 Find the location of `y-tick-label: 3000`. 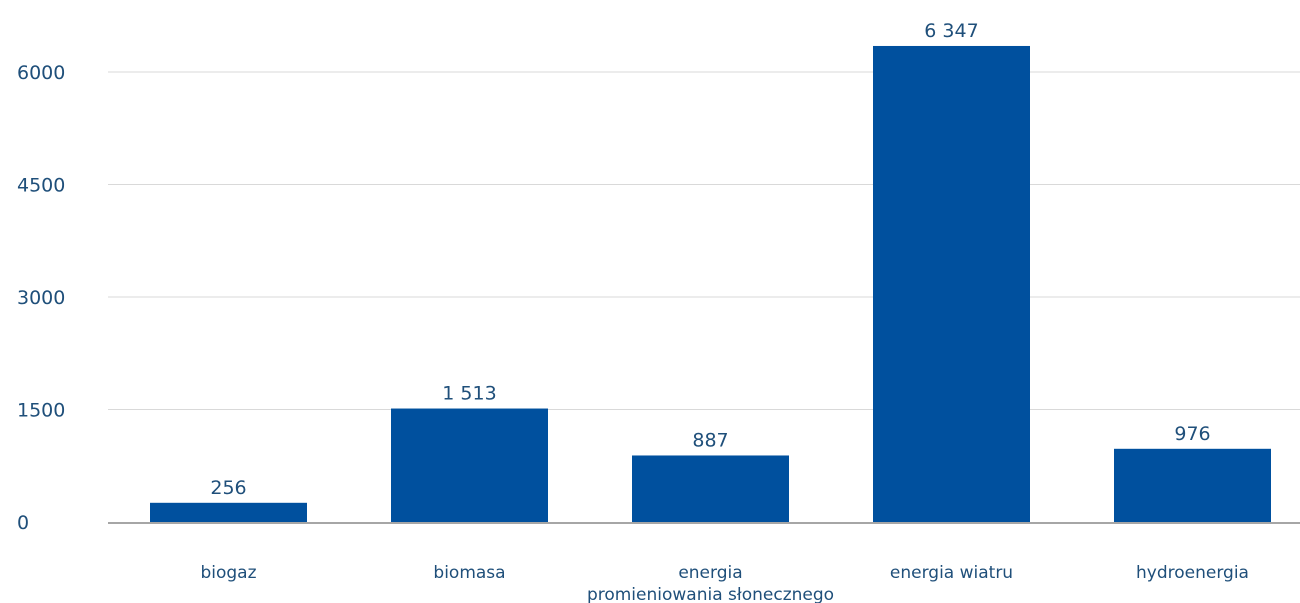

y-tick-label: 3000 is located at coordinates (41, 298).